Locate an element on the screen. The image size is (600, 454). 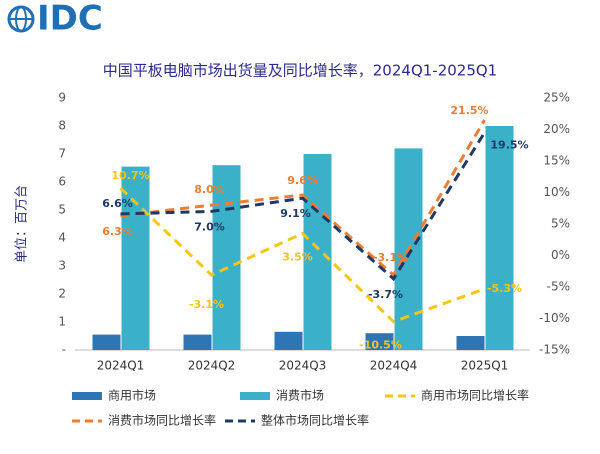
y-tick-label: 9 is located at coordinates (62, 98).